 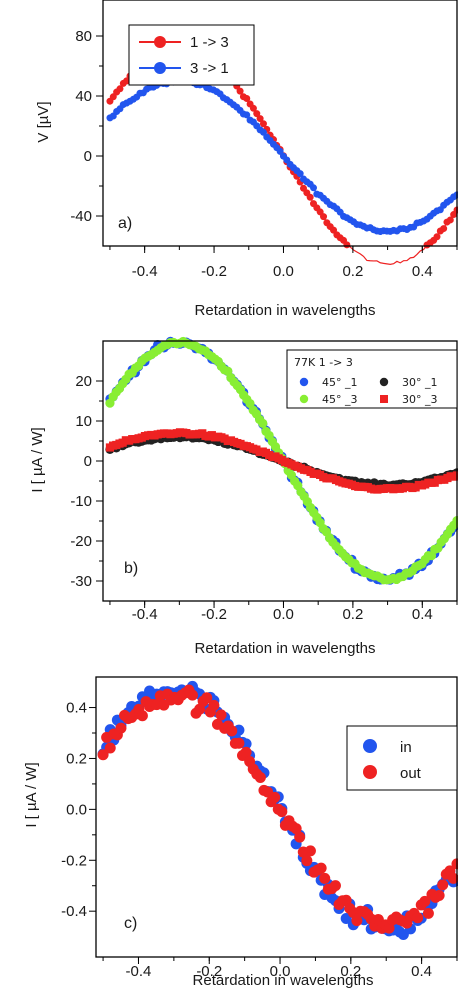 I want to click on legend-marker-in, so click(x=370, y=746).